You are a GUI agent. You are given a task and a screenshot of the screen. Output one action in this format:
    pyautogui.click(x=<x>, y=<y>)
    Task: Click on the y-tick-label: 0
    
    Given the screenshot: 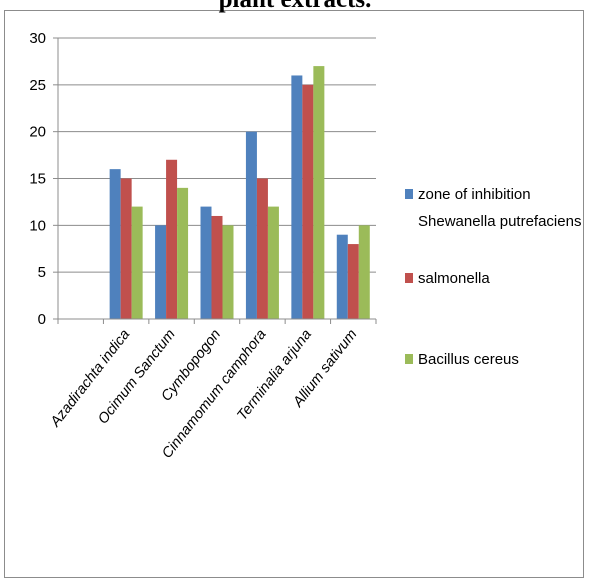 What is the action you would take?
    pyautogui.click(x=42, y=319)
    